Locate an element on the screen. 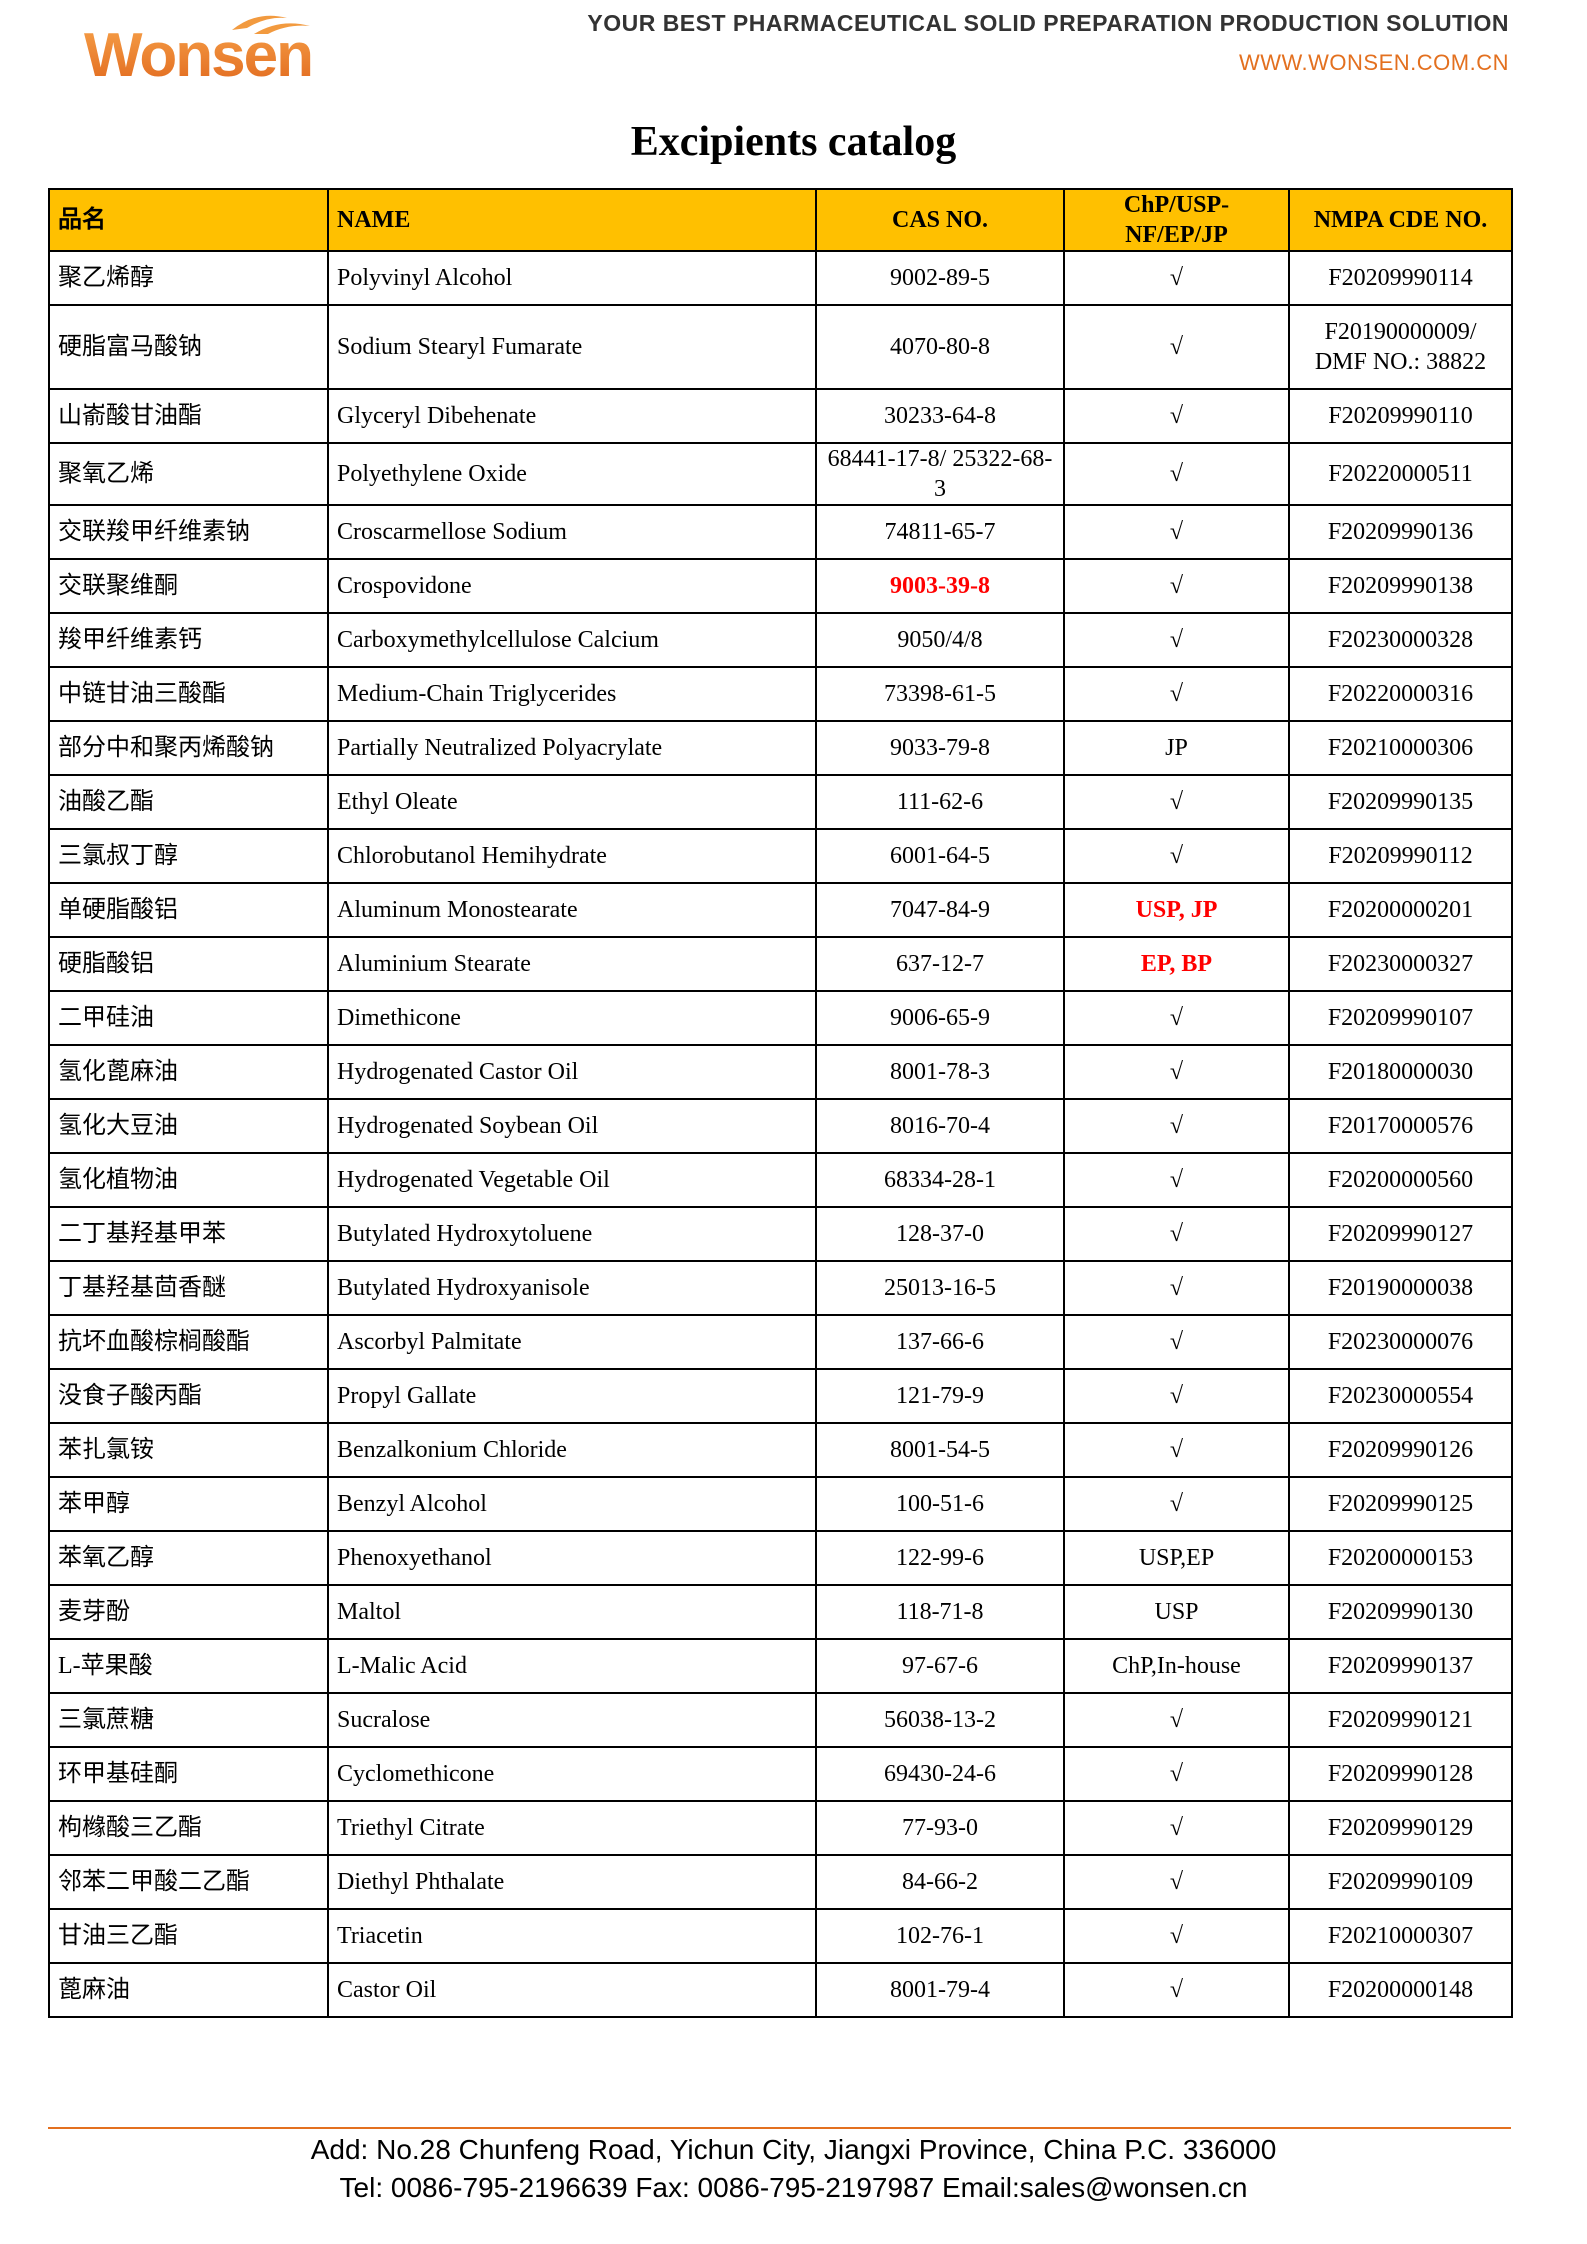 The height and width of the screenshot is (2244, 1587). table-cell: Diethyl Phthalate is located at coordinates (572, 1882).